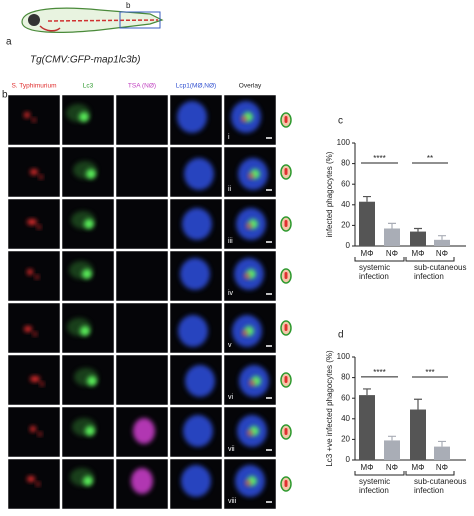 This screenshot has width=474, height=516. Describe the element at coordinates (379, 372) in the screenshot. I see `significance-label: ****` at that location.